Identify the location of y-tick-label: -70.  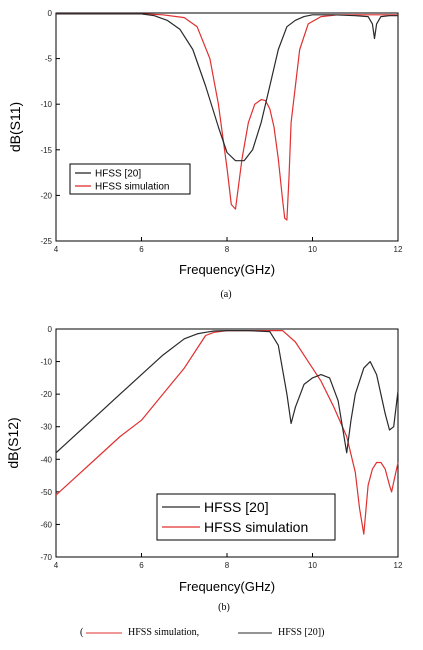
(46, 557).